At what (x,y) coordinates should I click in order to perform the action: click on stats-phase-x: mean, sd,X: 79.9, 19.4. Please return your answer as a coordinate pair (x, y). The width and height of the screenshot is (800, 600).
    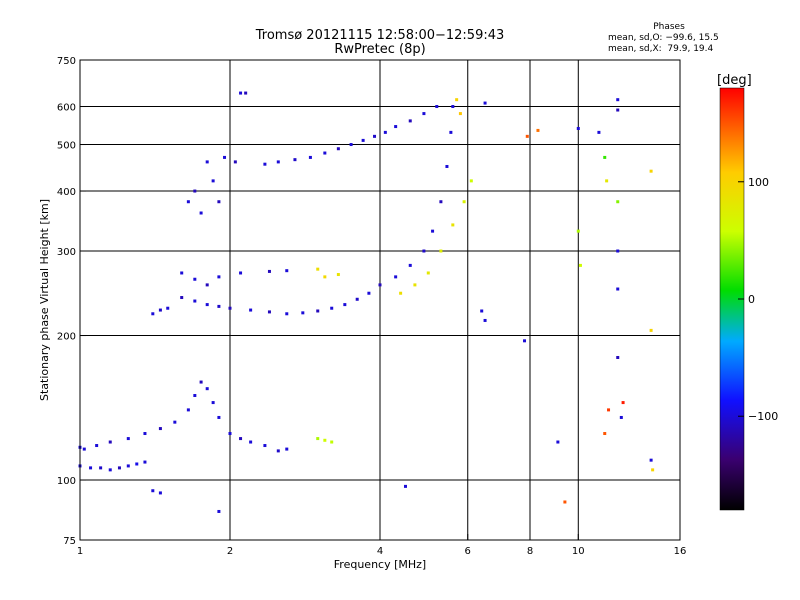
    Looking at the image, I should click on (661, 49).